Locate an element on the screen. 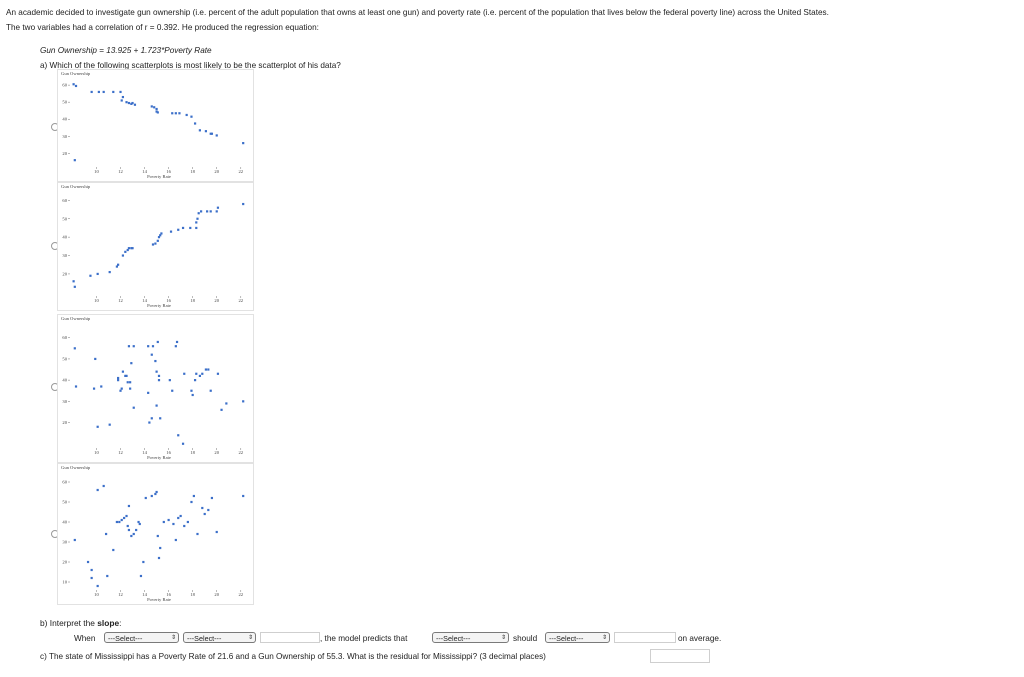 This screenshot has height=677, width=1024. when-label: When is located at coordinates (85, 638).